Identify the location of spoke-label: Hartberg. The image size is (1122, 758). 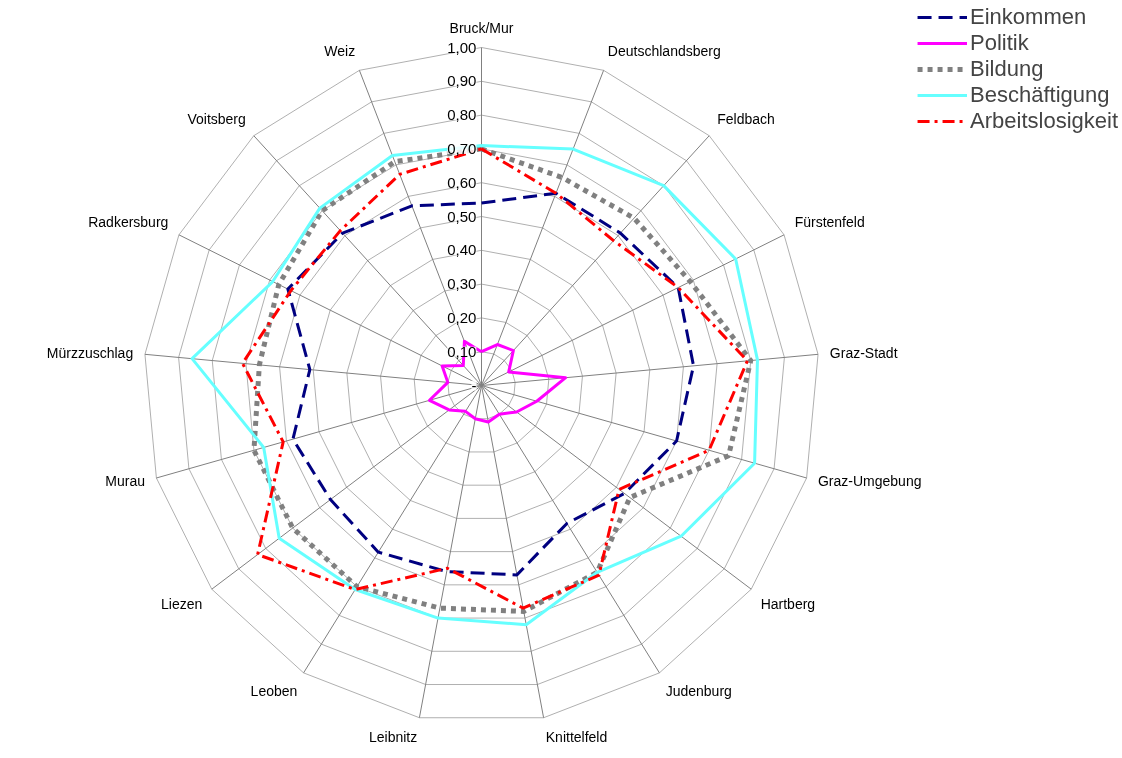
(788, 604).